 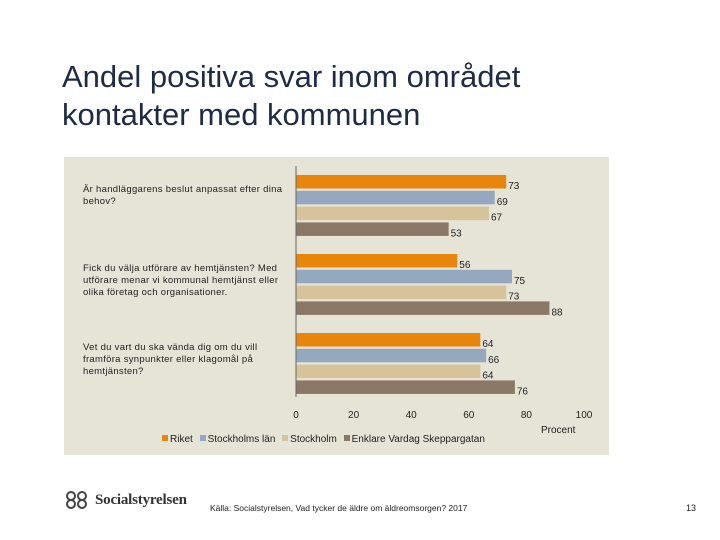 I want to click on value-label-stockholm-q1: 67, so click(x=497, y=218).